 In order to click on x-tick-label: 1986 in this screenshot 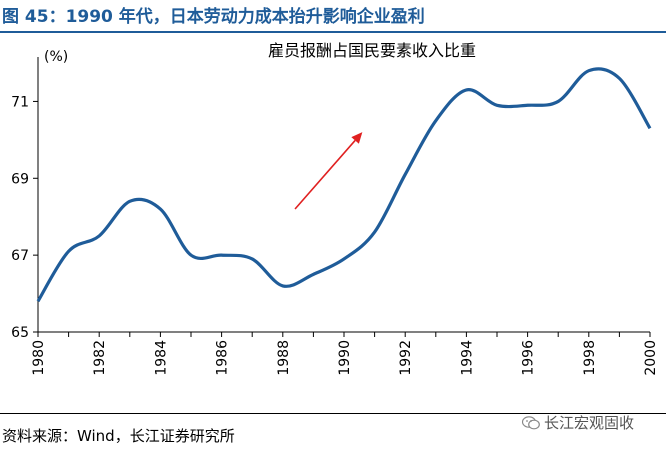, I will do `click(223, 358)`.